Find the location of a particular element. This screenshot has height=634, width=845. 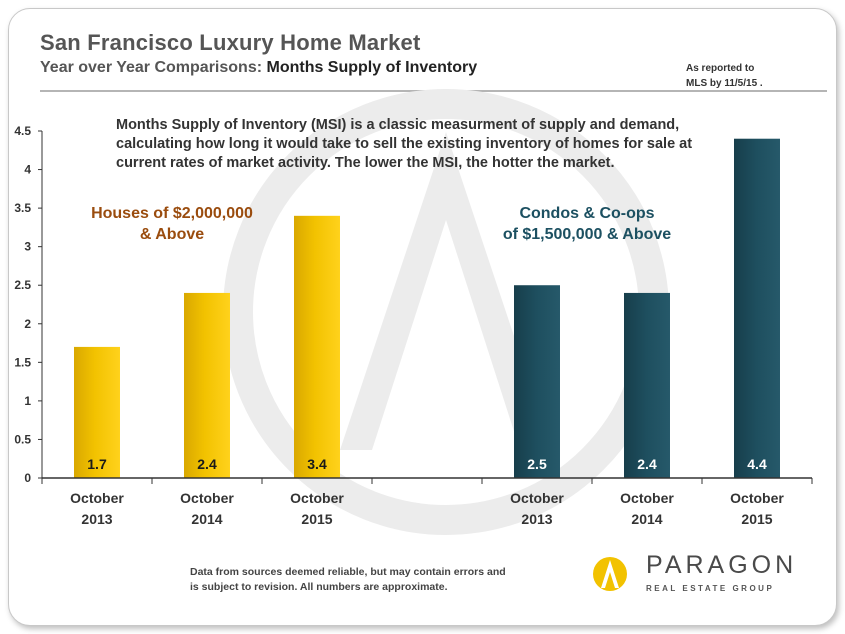

y-tick-label: 0 is located at coordinates (27, 478).